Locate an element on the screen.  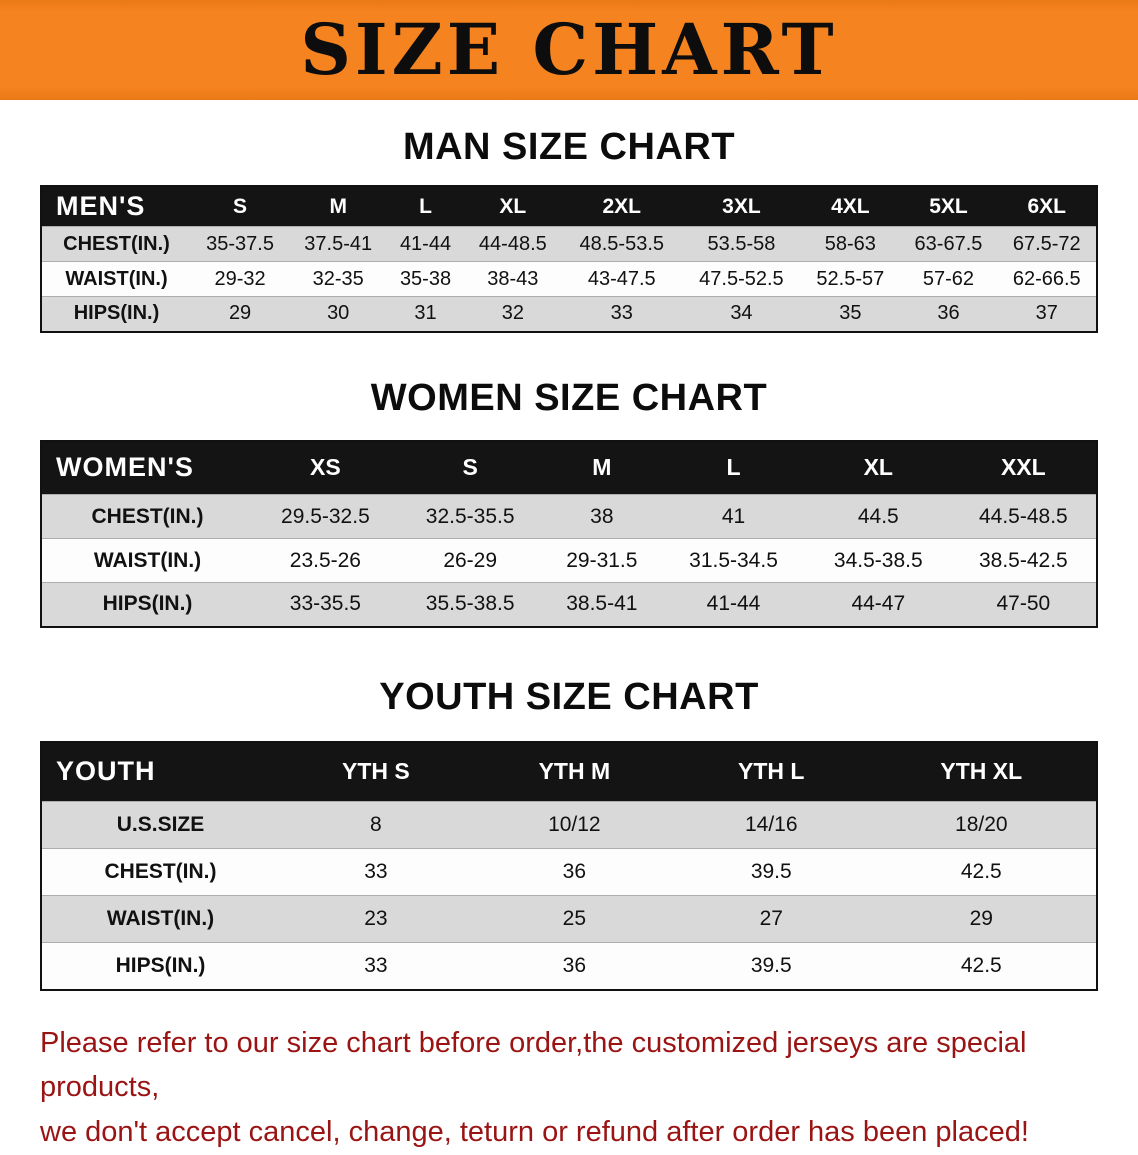
size-value-cell: 14/16 is located at coordinates (771, 825).